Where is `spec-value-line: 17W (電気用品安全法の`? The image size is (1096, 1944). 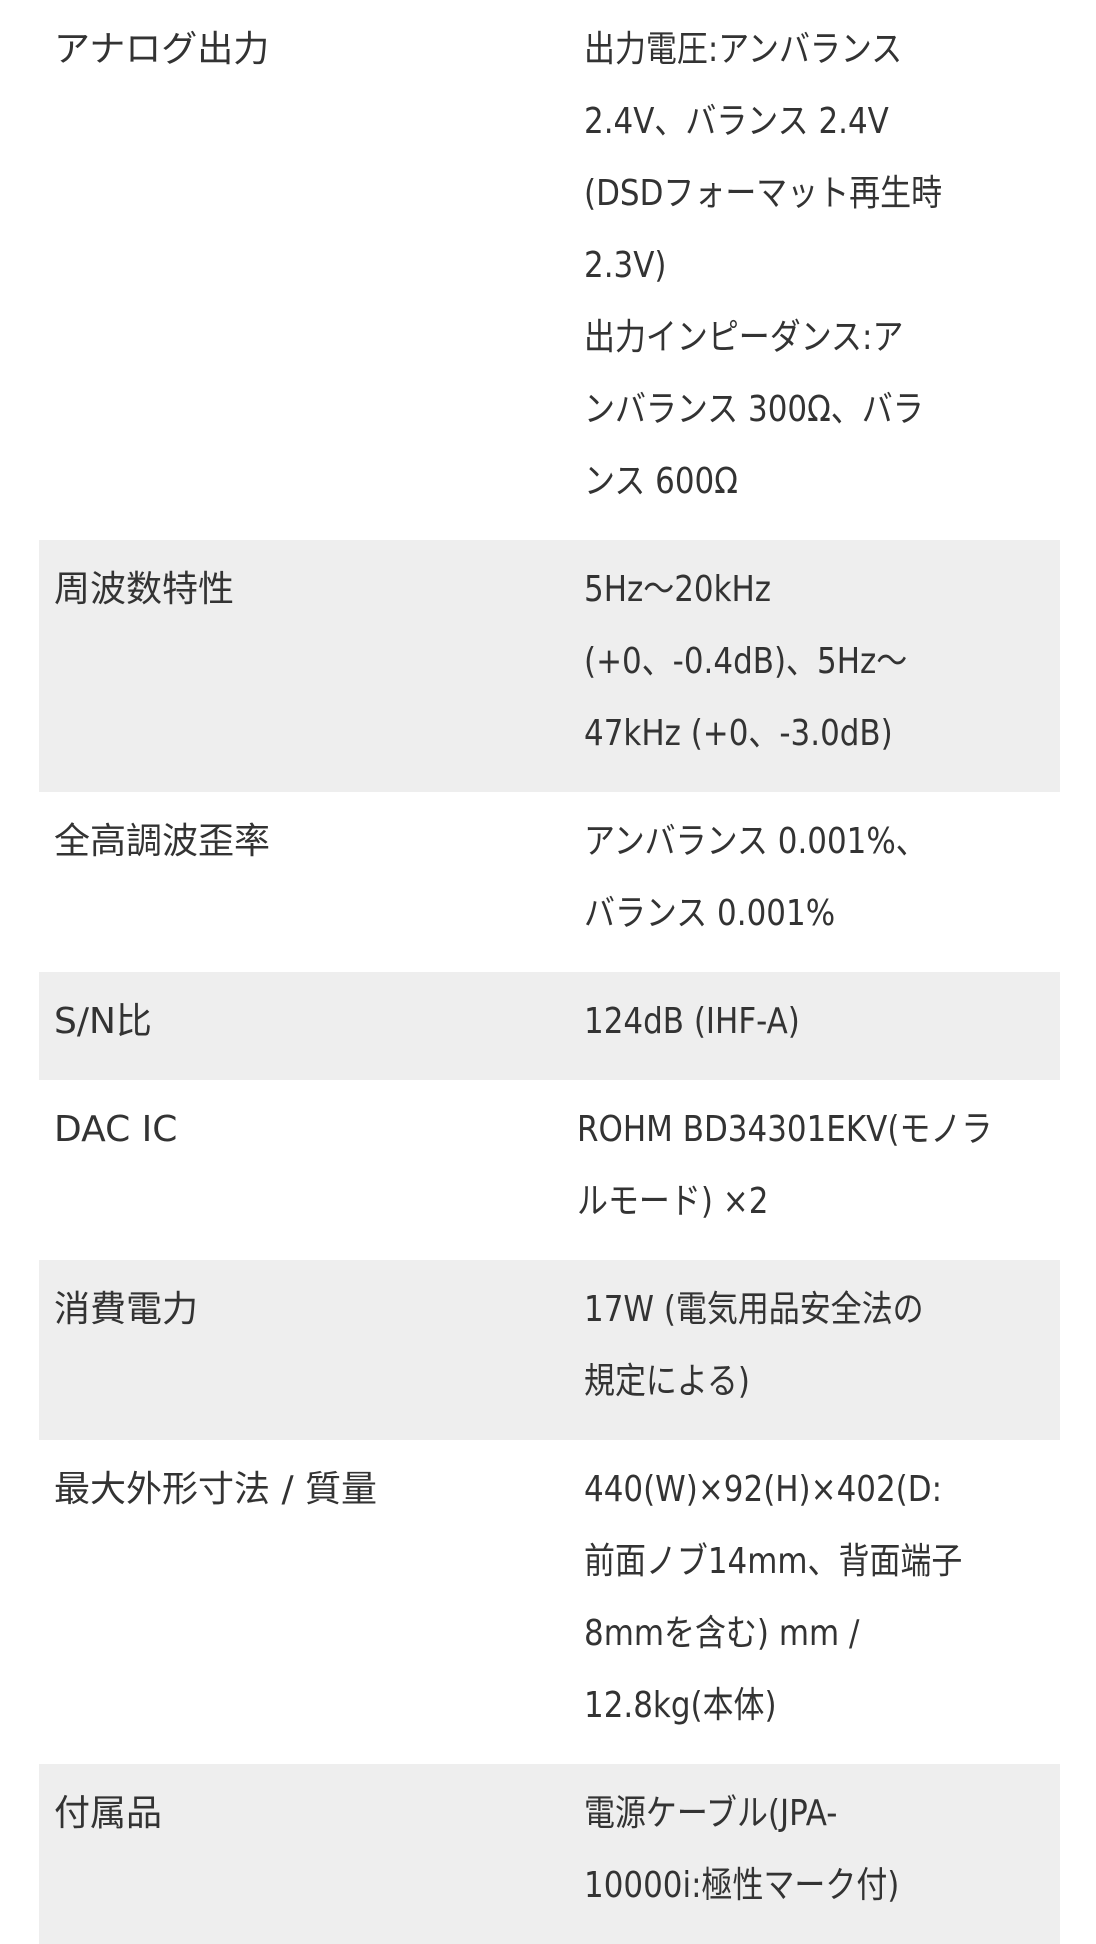 spec-value-line: 17W (電気用品安全法の is located at coordinates (754, 1309).